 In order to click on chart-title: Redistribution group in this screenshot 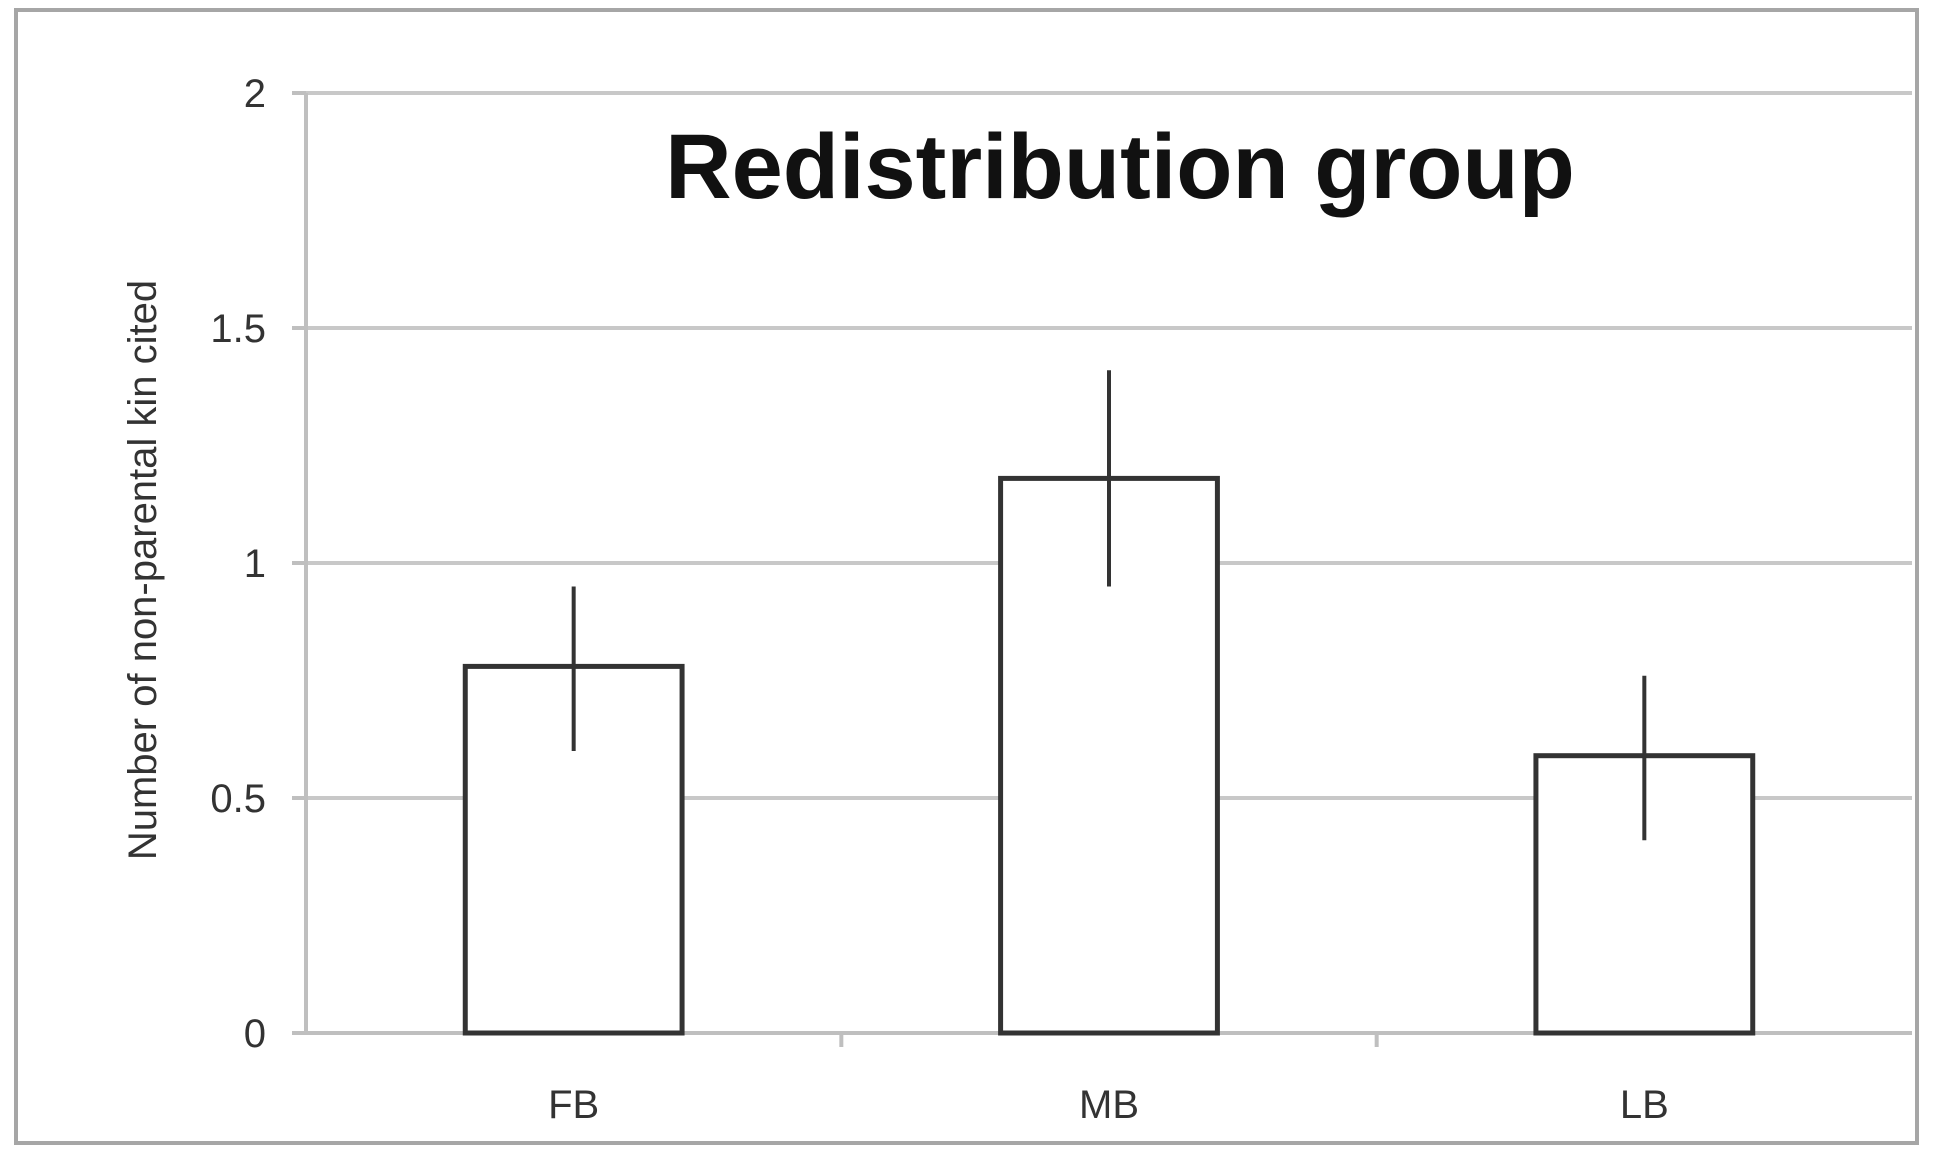, I will do `click(1120, 167)`.